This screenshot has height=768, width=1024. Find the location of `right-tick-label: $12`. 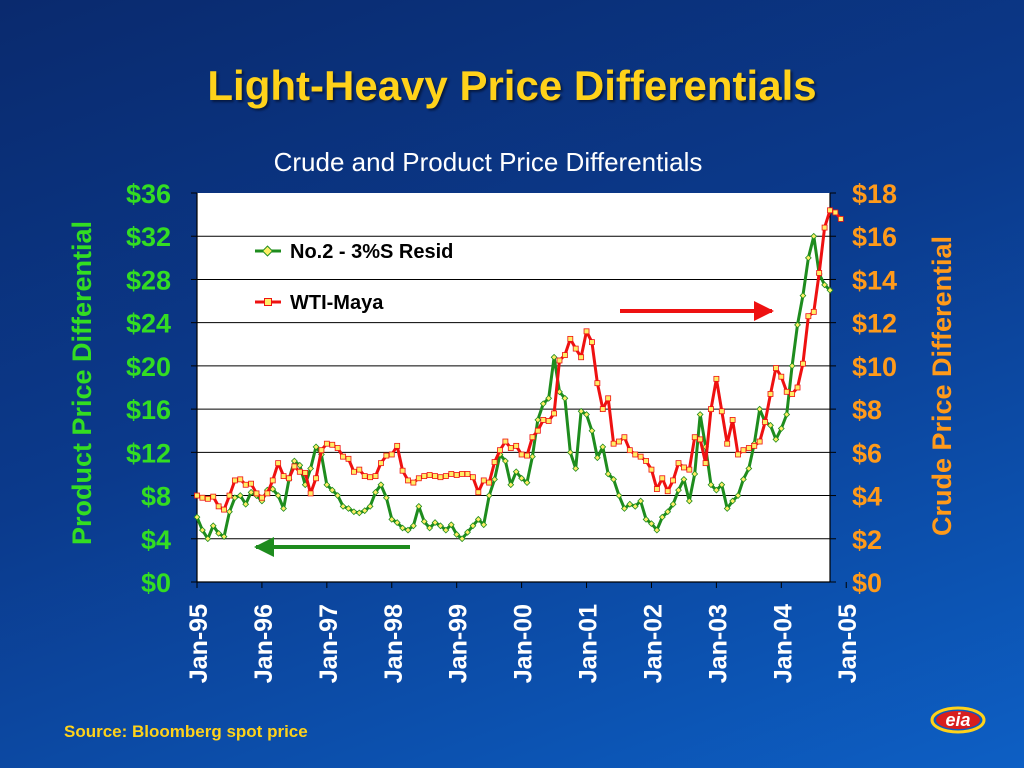

right-tick-label: $12 is located at coordinates (874, 324).